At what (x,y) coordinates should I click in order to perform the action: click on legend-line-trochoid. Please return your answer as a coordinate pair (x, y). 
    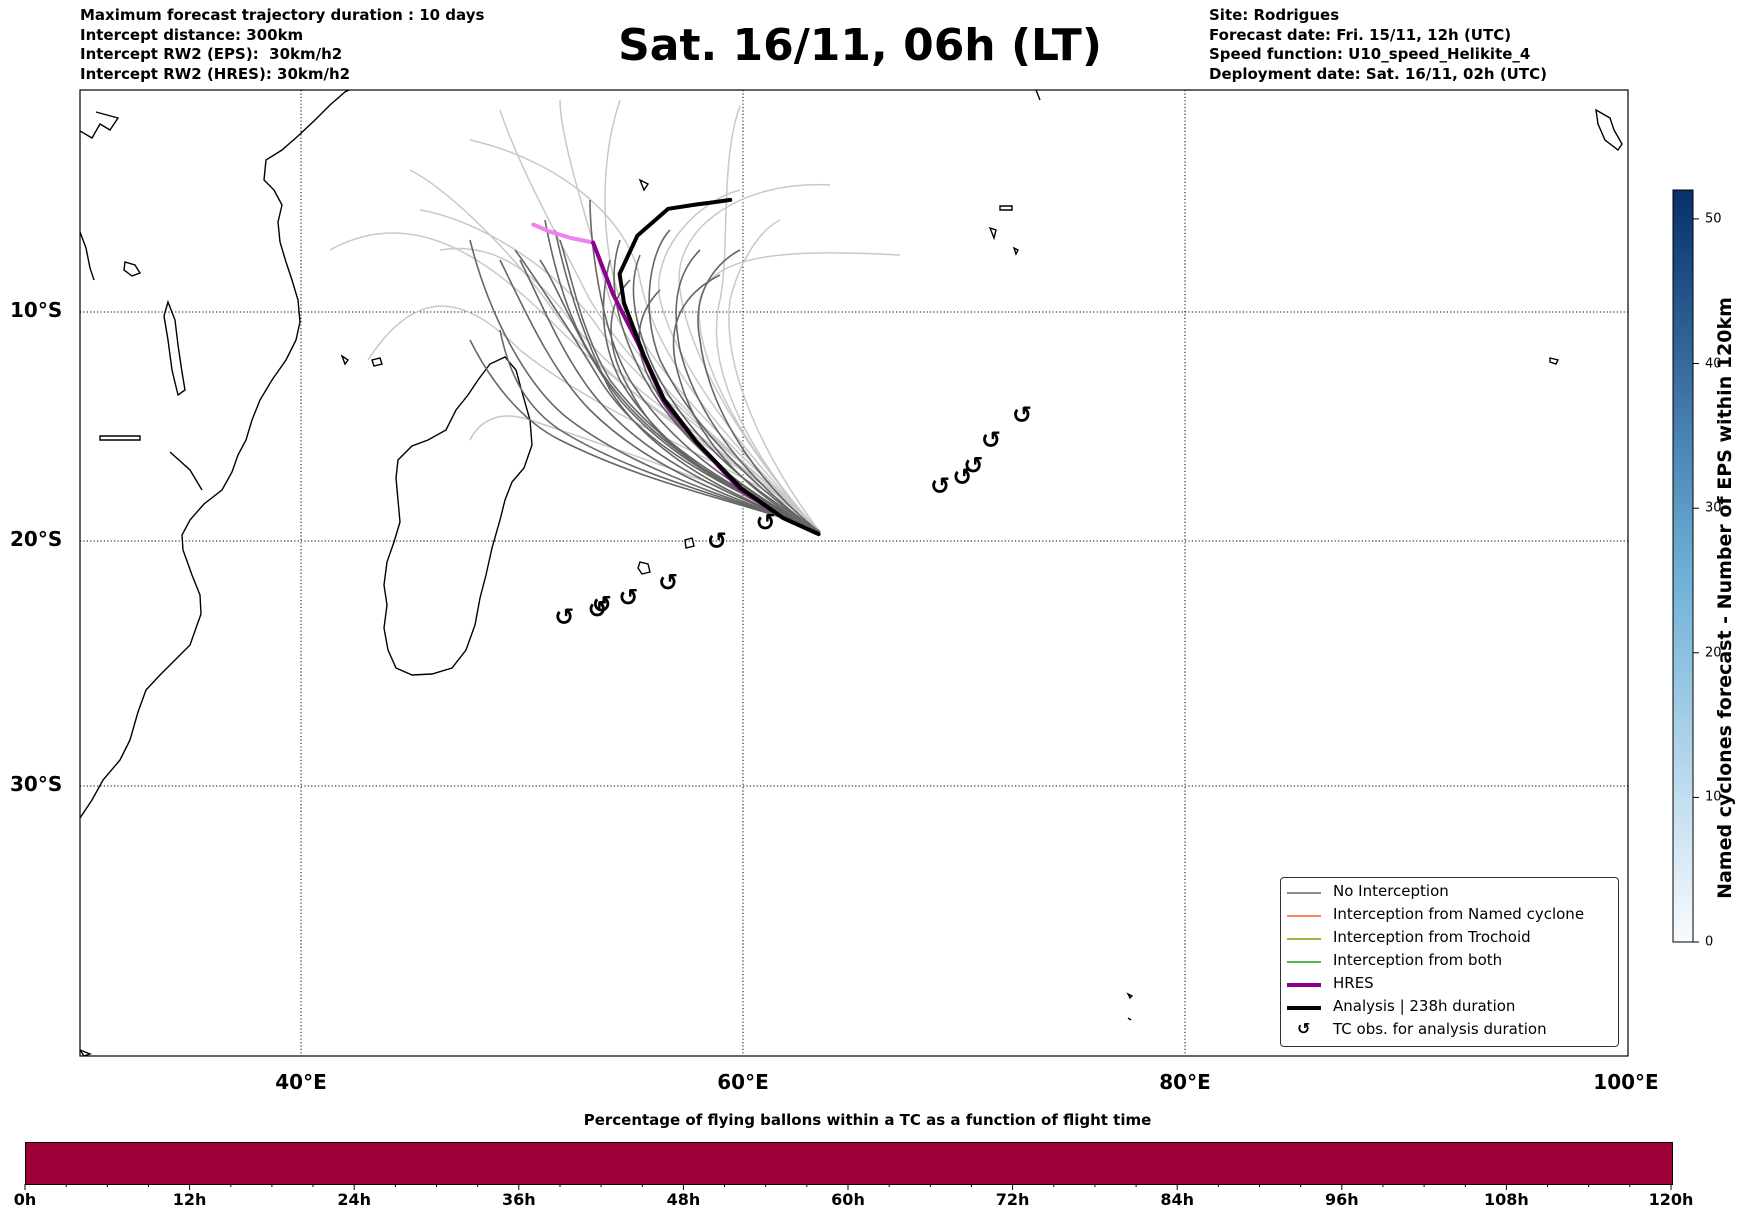
    Looking at the image, I should click on (1304, 939).